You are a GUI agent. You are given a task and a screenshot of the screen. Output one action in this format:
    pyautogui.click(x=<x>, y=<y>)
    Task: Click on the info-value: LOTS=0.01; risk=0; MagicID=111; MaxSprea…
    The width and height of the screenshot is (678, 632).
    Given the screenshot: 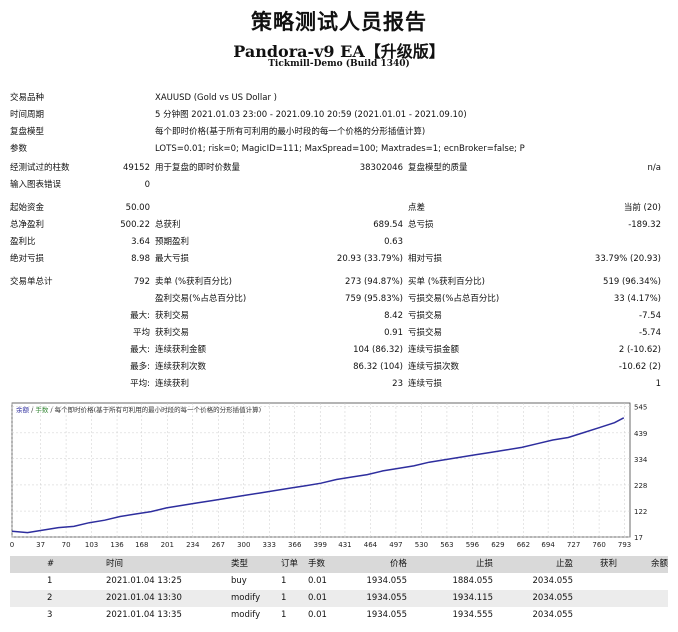 What is the action you would take?
    pyautogui.click(x=340, y=149)
    